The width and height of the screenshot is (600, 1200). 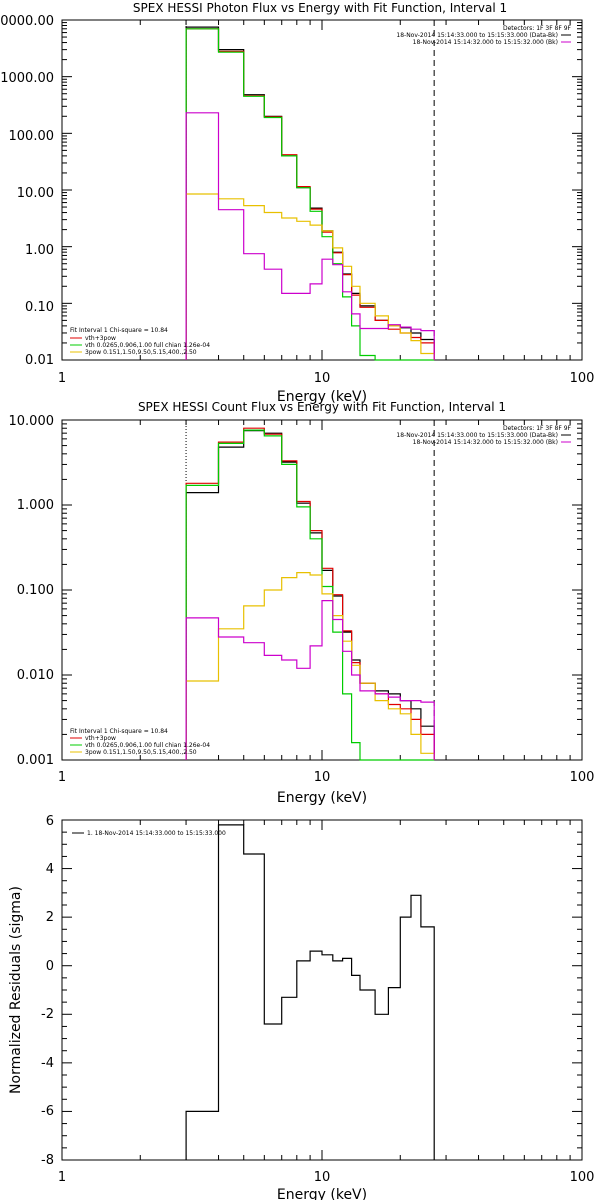 What do you see at coordinates (39, 250) in the screenshot?
I see `y-tick-label: 1.00` at bounding box center [39, 250].